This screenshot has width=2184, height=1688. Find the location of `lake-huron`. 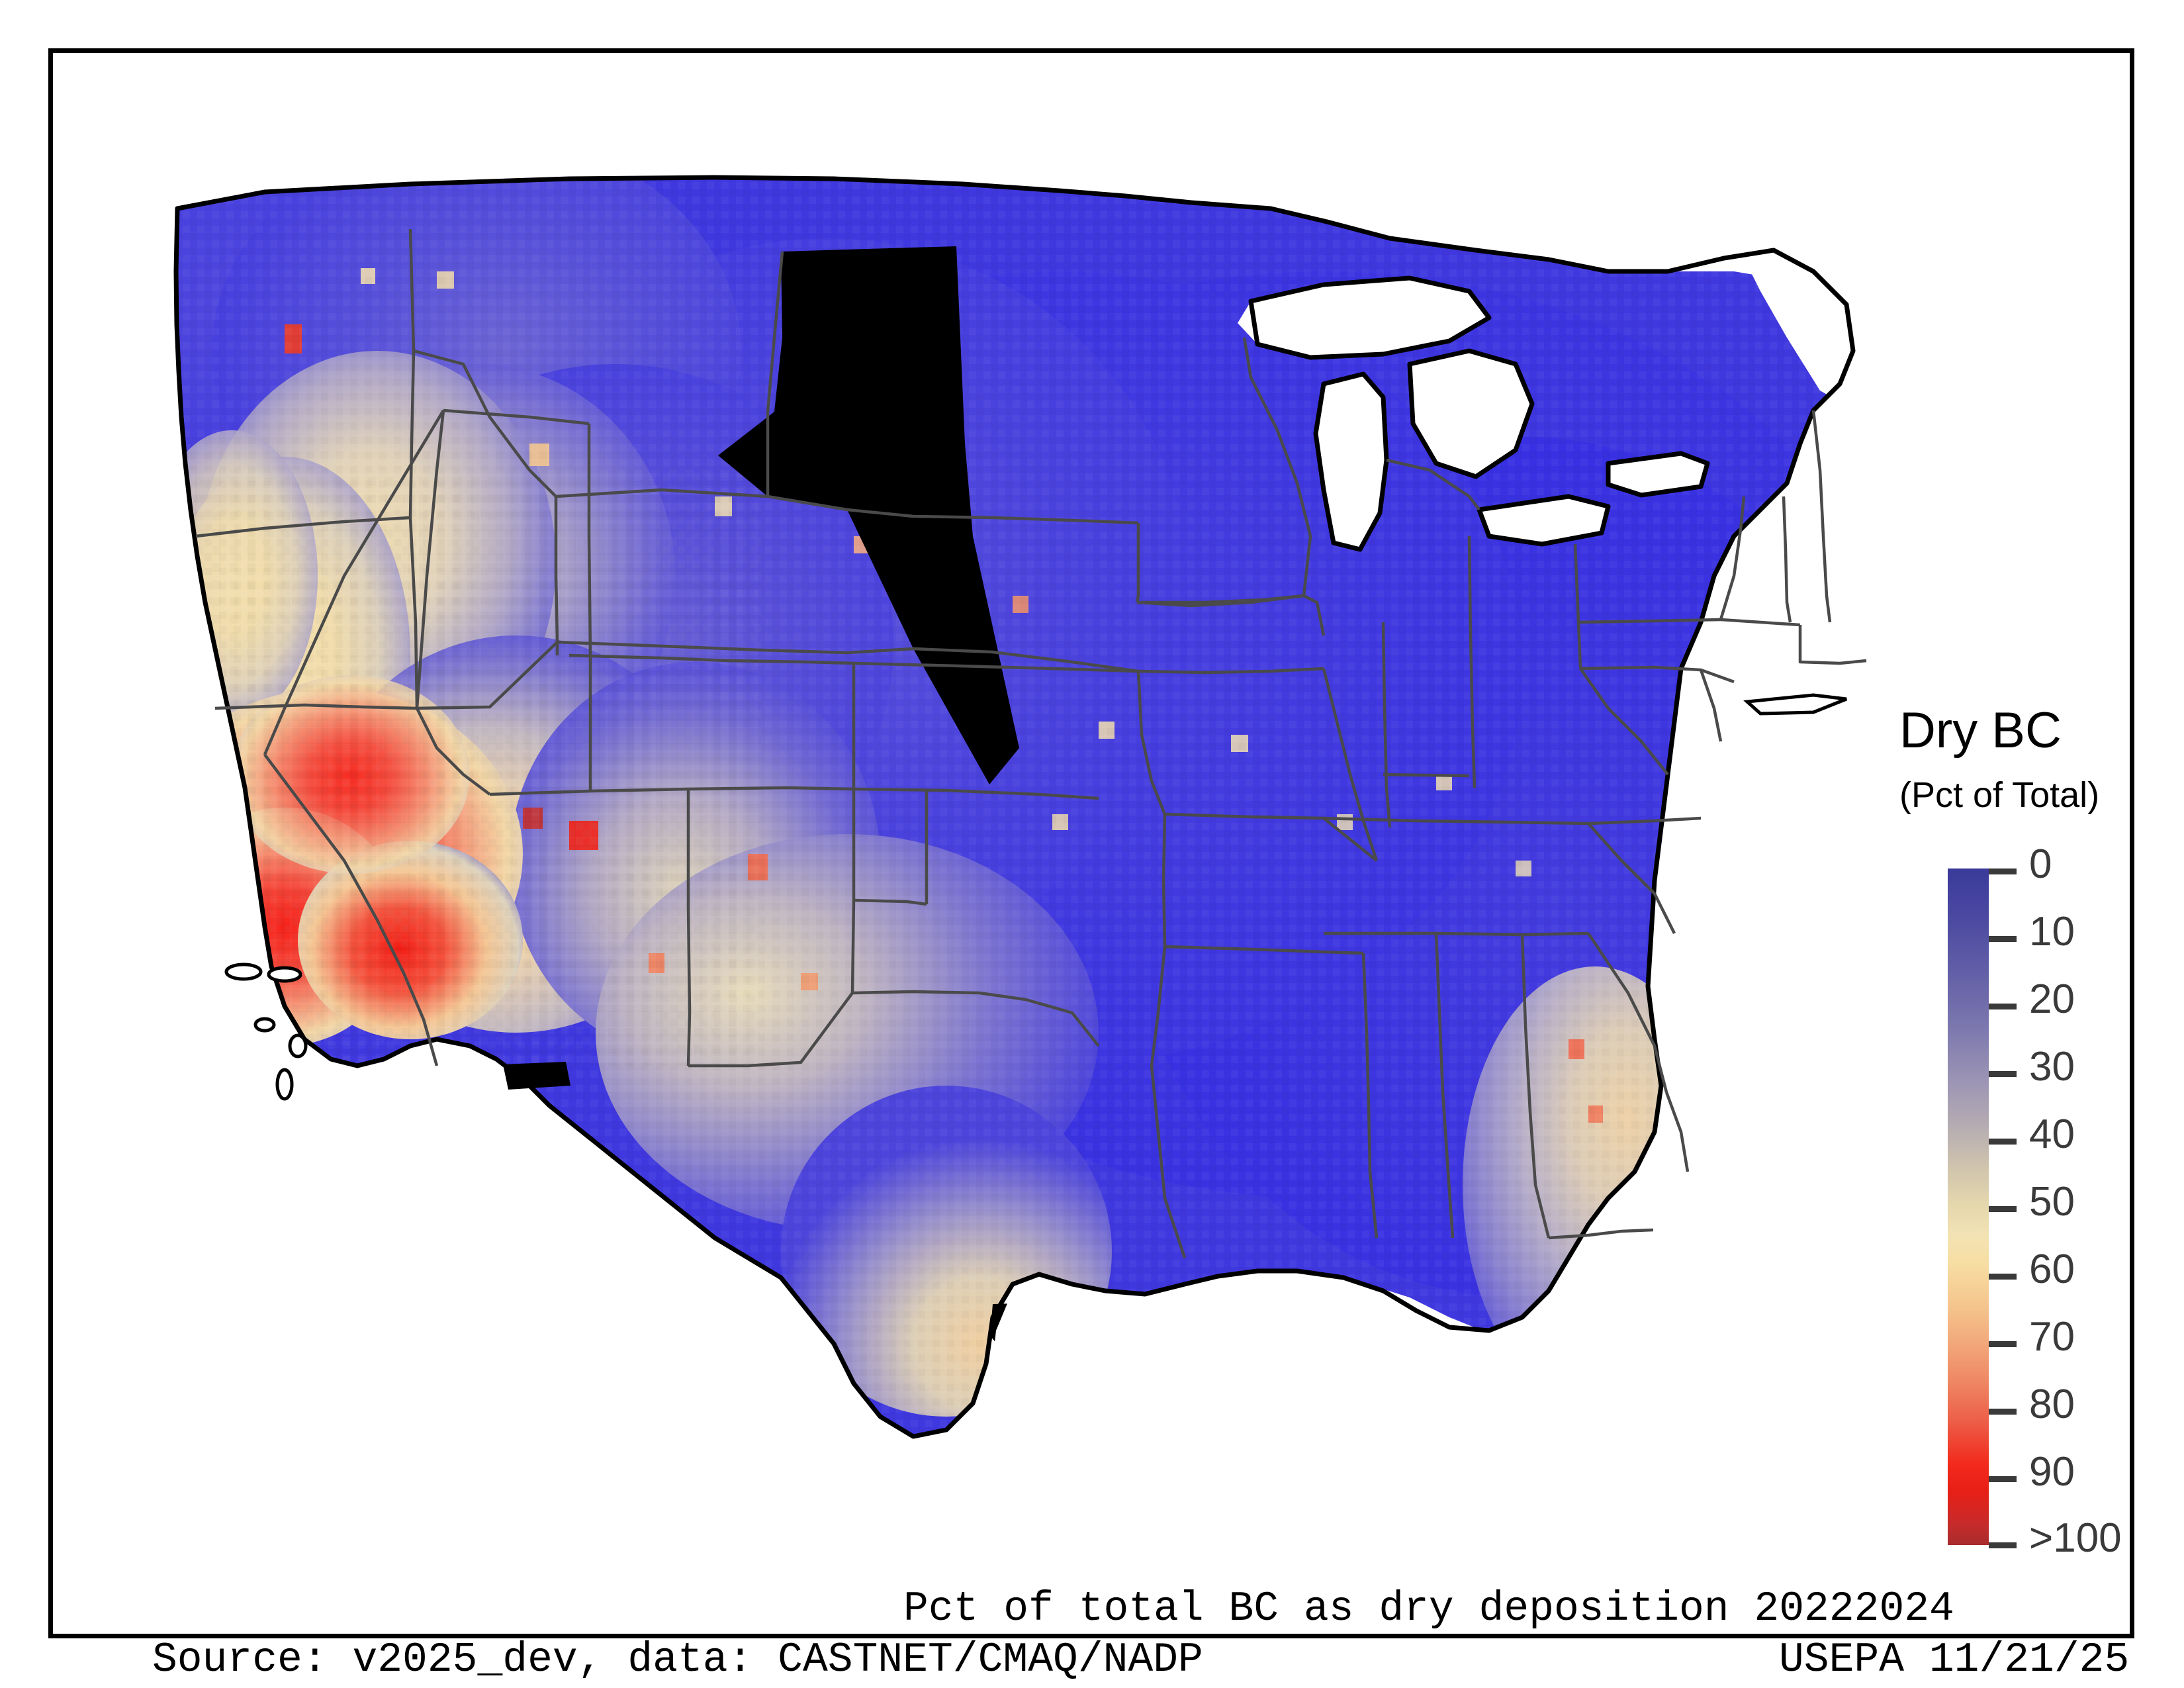

lake-huron is located at coordinates (1471, 414).